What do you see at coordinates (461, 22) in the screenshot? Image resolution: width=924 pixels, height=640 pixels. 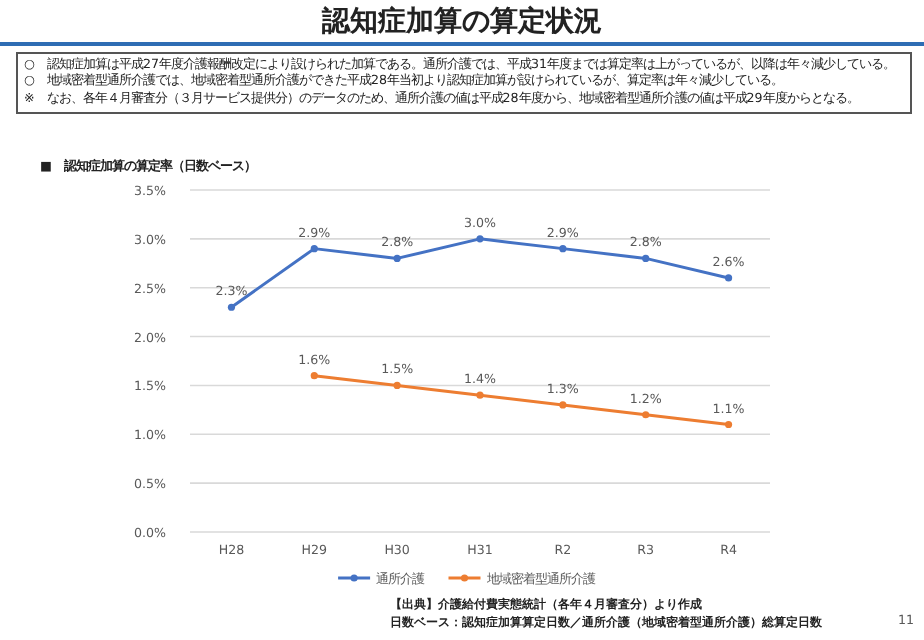 I see `chart-title: 認知症加算の算定状況` at bounding box center [461, 22].